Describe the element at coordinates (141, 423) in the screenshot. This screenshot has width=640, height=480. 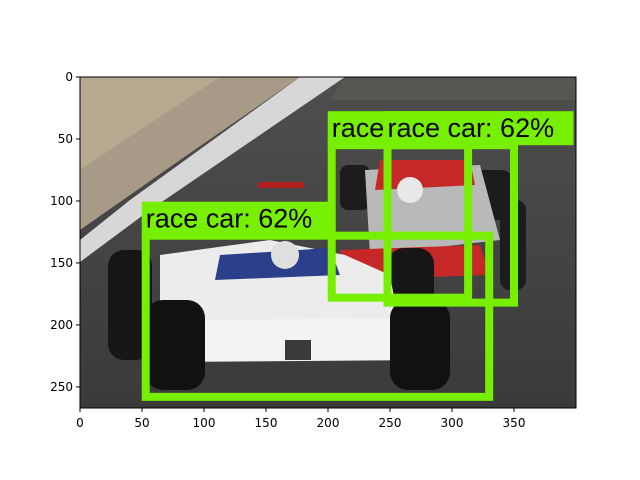
I see `x-tick-label: 50` at that location.